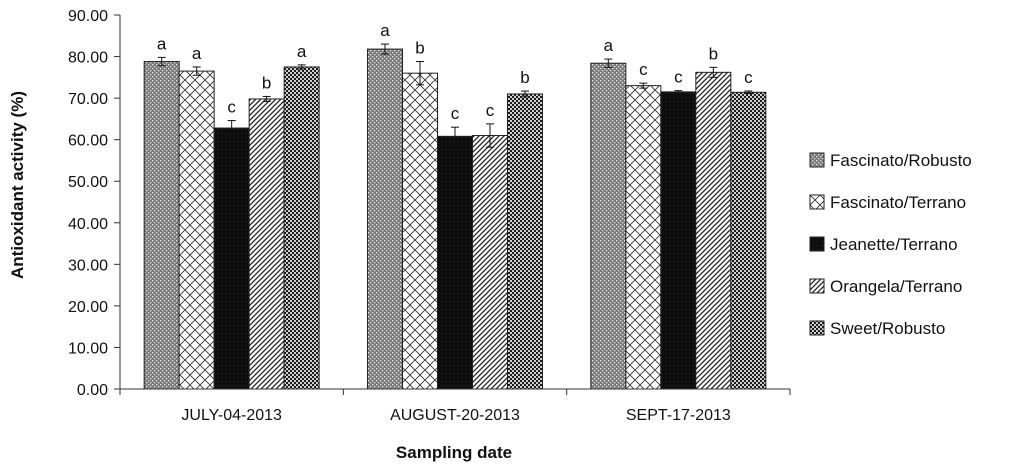  I want to click on y-tick-label: 40.00, so click(88, 224).